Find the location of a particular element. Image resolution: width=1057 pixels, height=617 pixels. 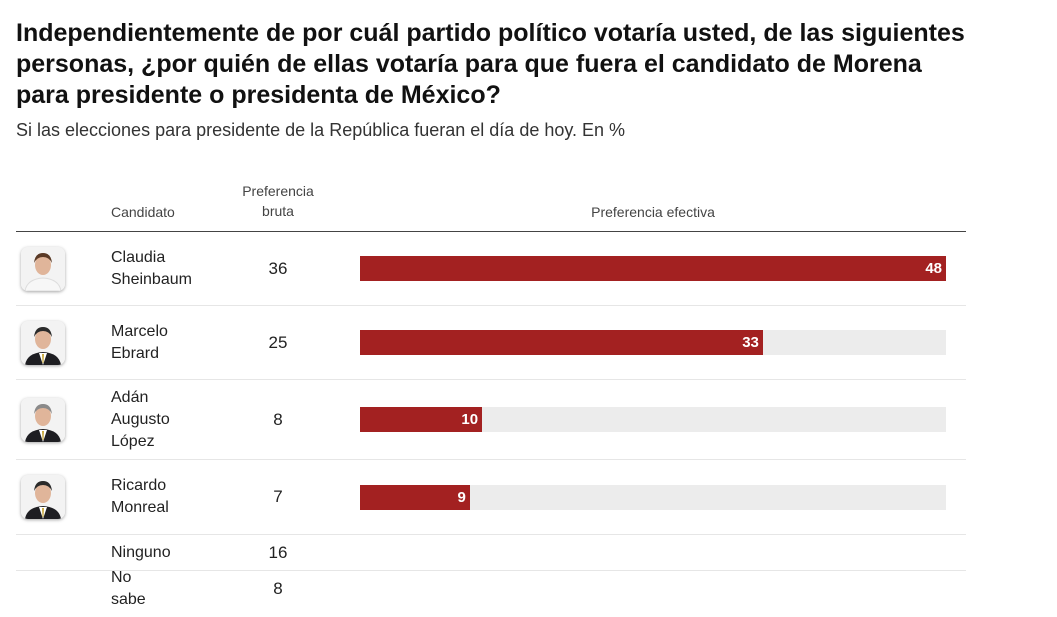

table-row: Adán Augusto López 8 10 is located at coordinates (491, 420).